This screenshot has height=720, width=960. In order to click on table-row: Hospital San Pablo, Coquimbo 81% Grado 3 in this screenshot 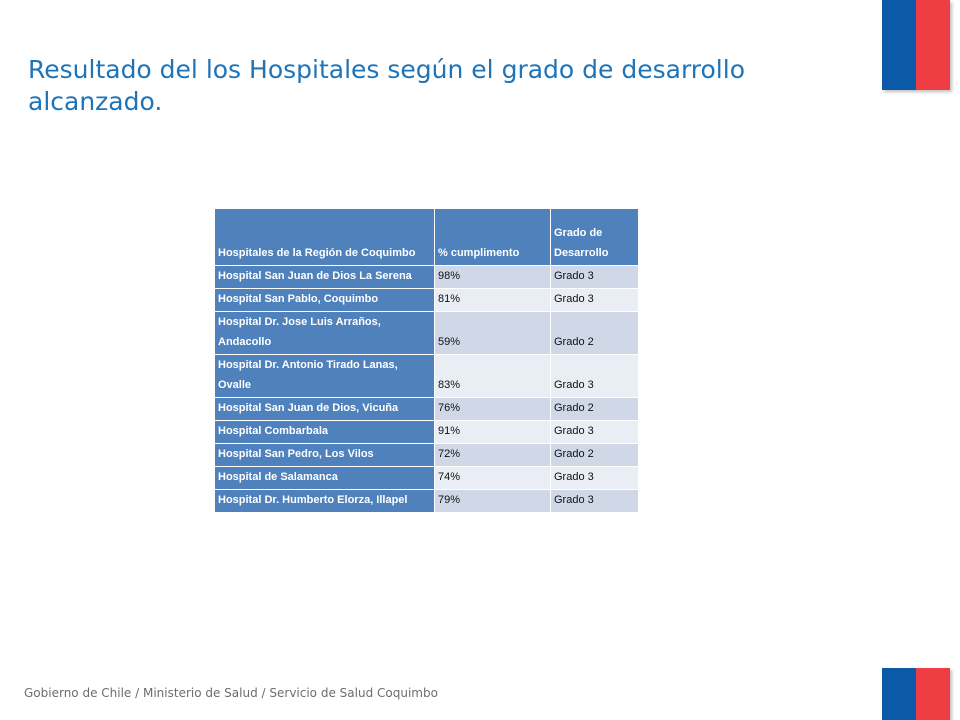, I will do `click(426, 300)`.